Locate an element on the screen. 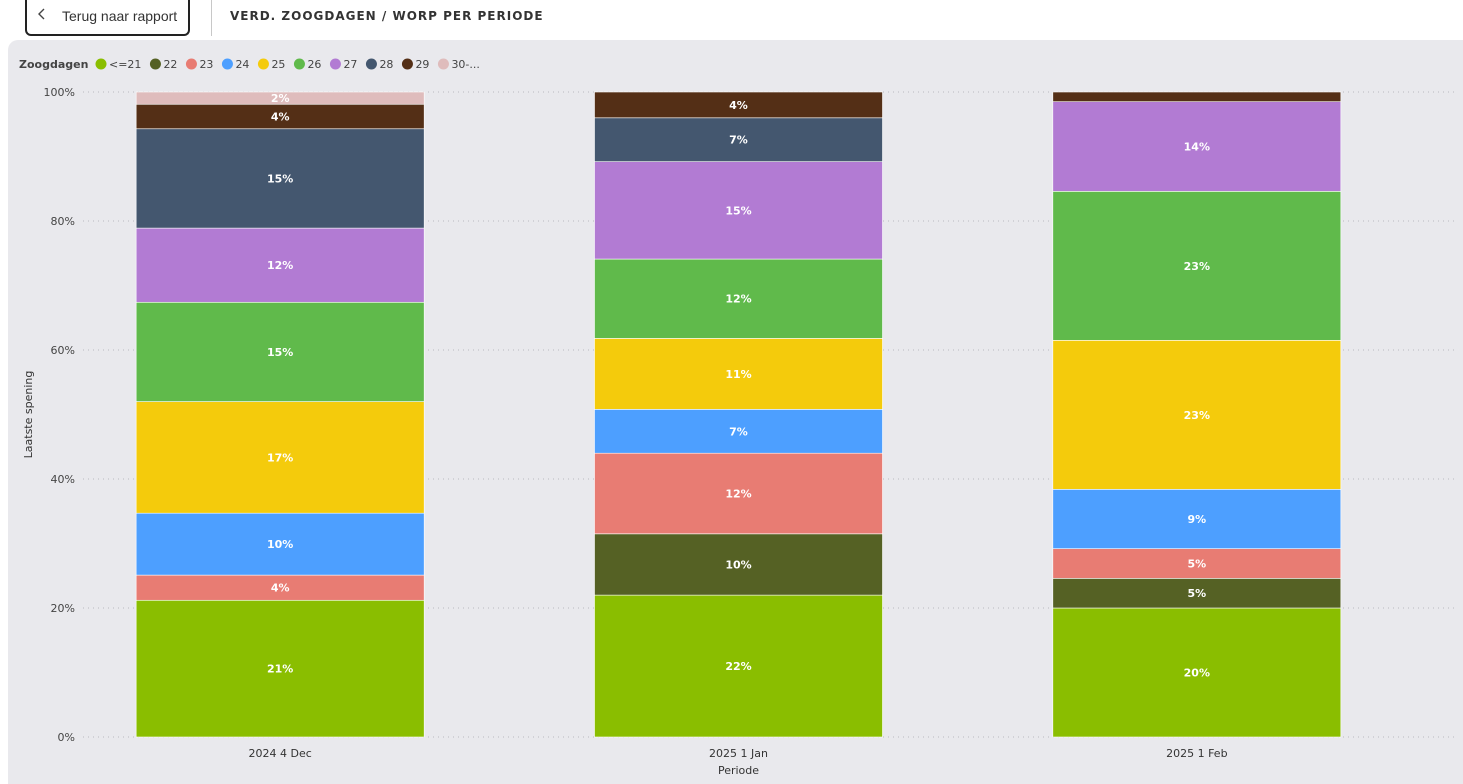 The width and height of the screenshot is (1463, 784). legend-item: <=21 is located at coordinates (125, 64).